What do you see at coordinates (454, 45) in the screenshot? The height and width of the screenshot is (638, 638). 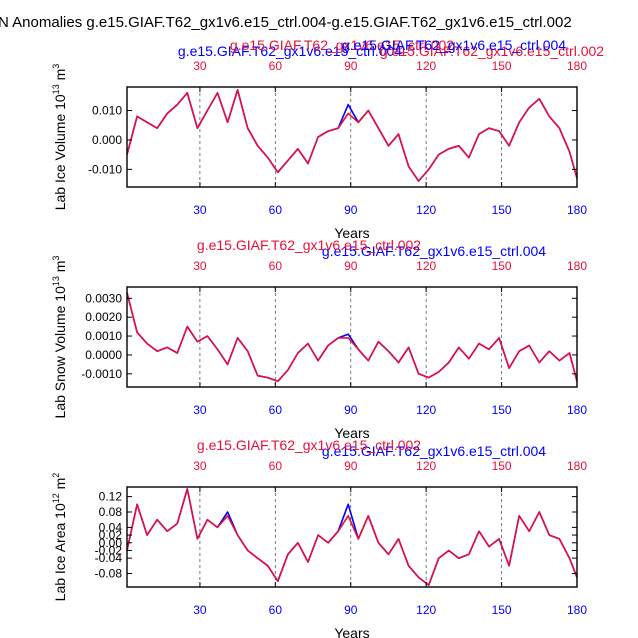 I see `case-label-ctrl-004-right: g.e15.GIAF.T62_gx1v6.e15_ctrl.004` at bounding box center [454, 45].